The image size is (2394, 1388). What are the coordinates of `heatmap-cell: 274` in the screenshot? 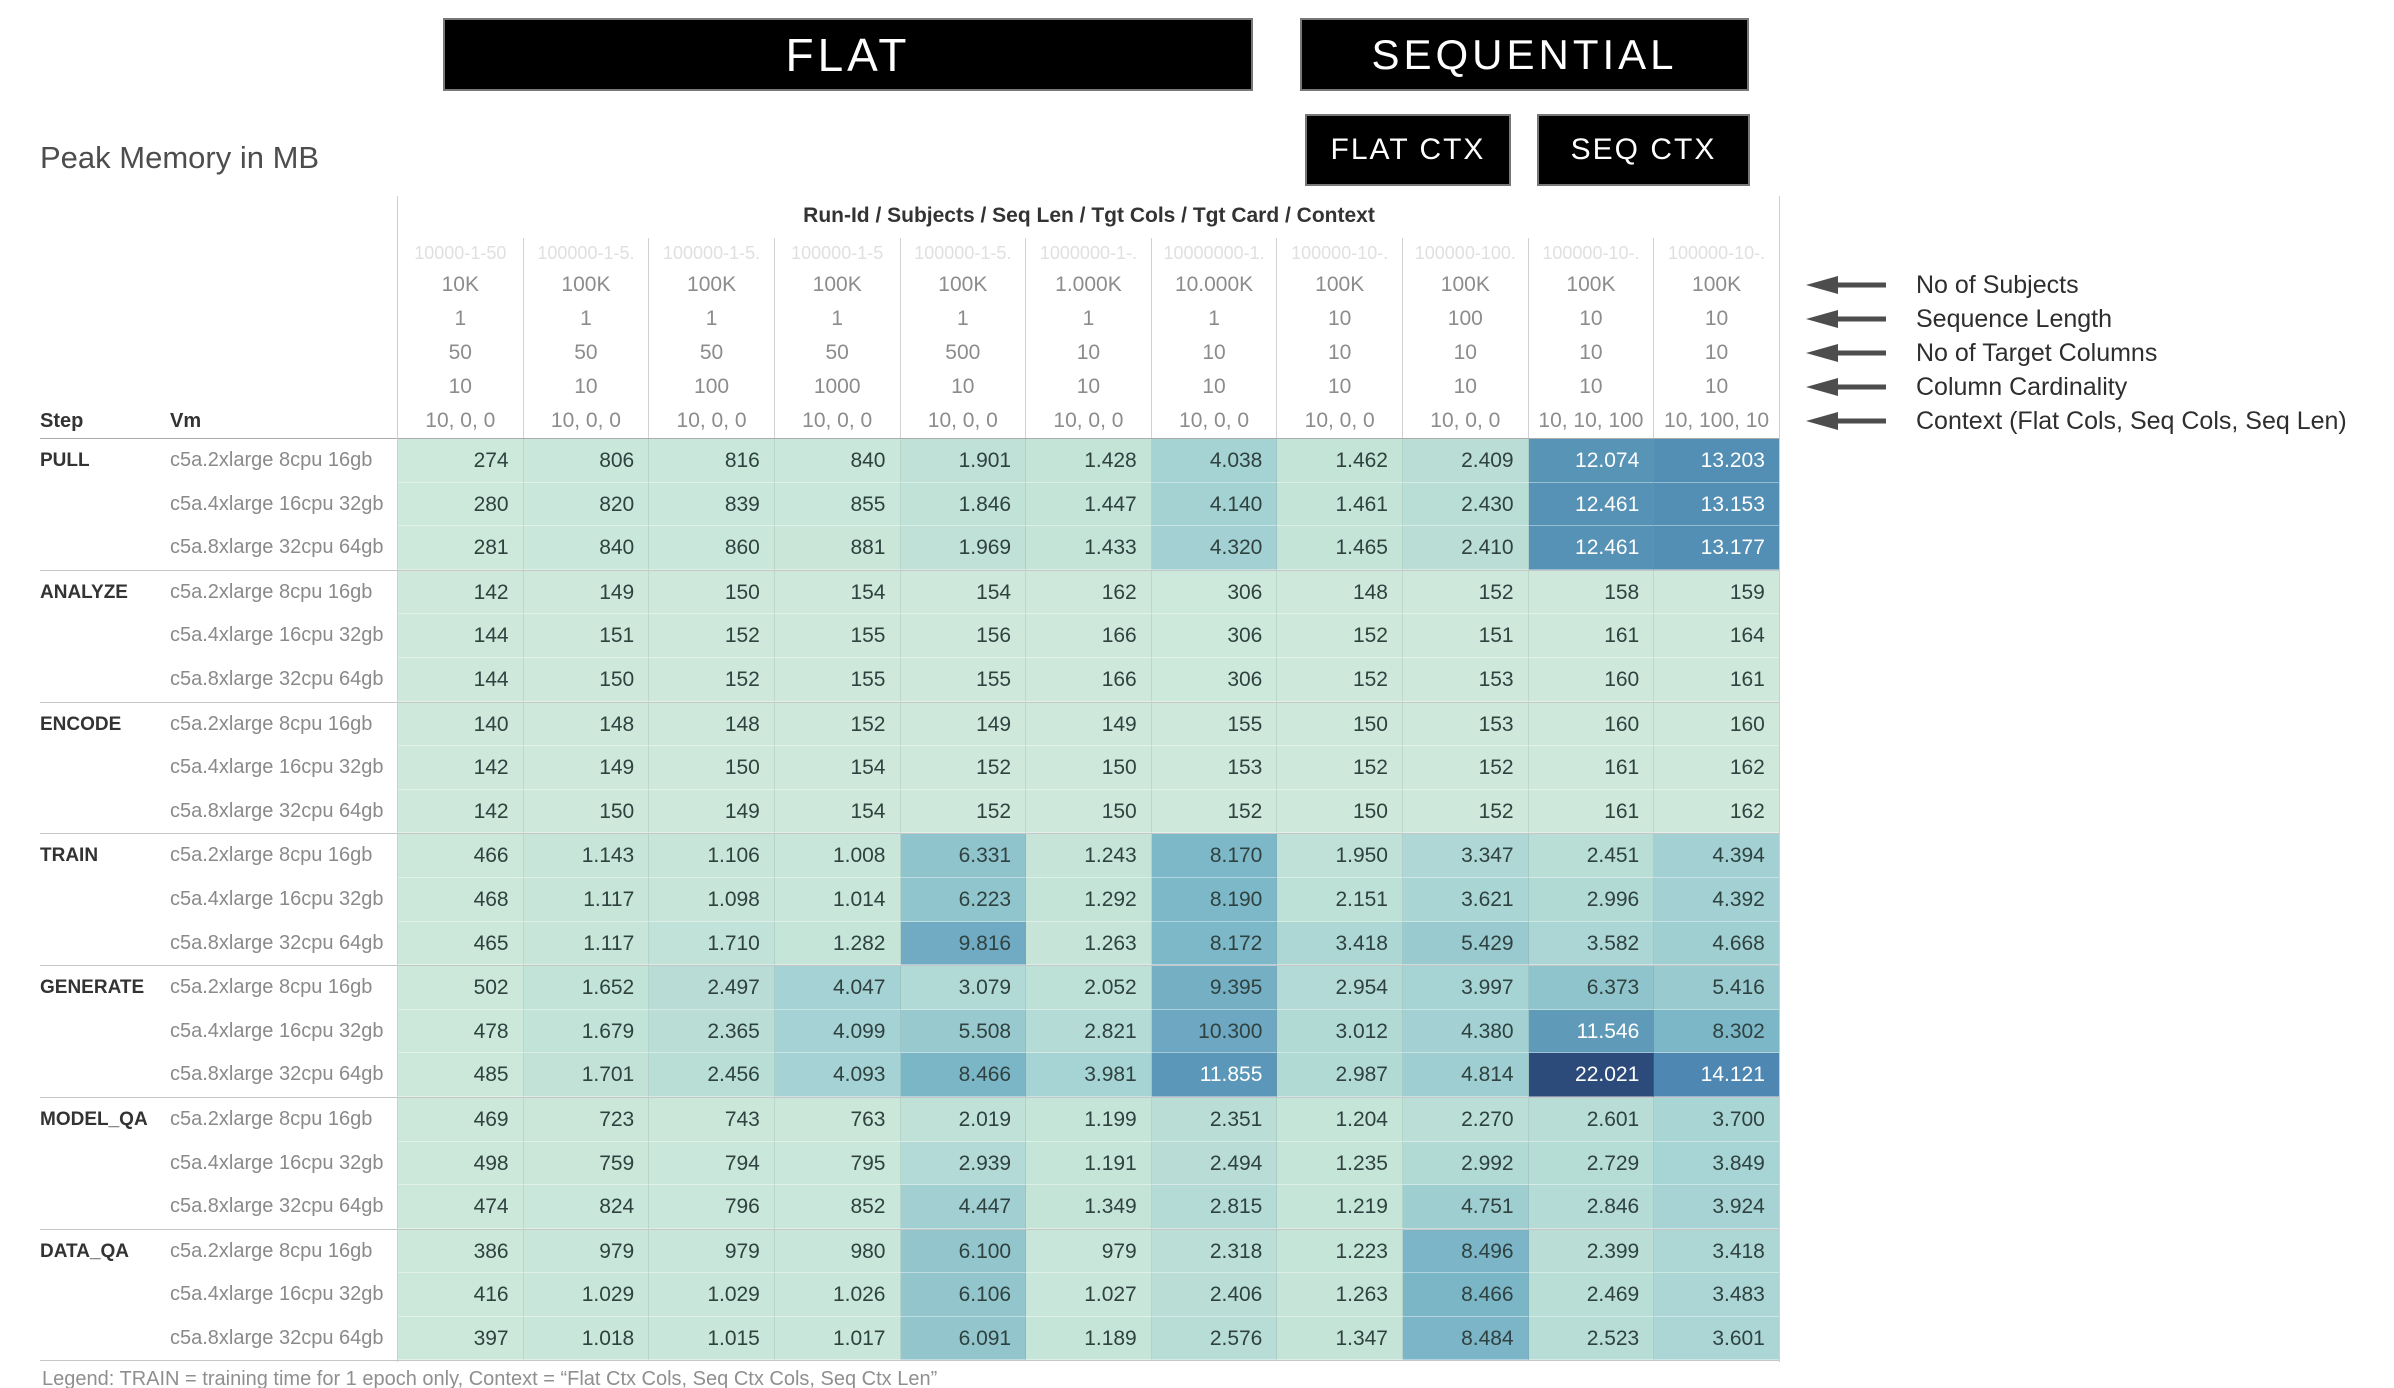 It's located at (461, 461).